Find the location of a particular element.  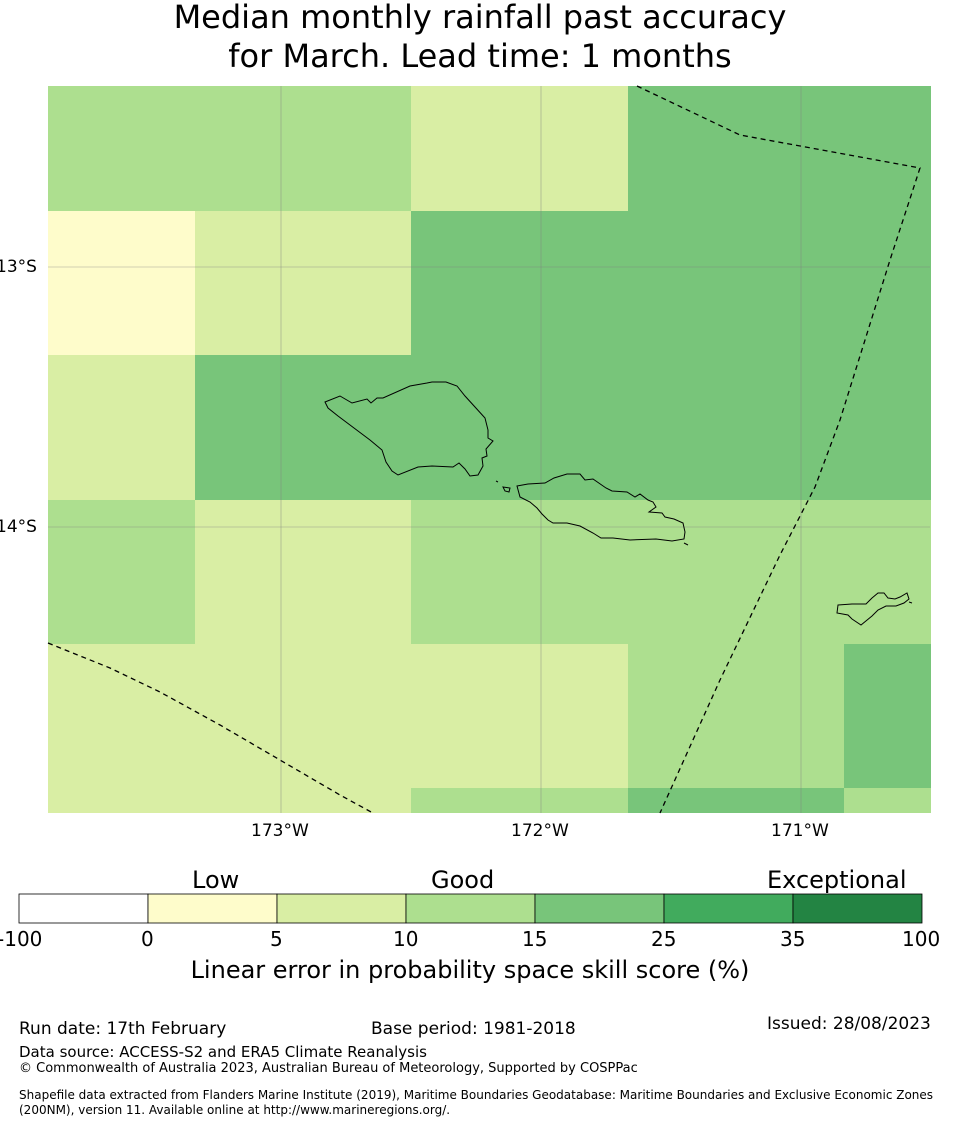

map-title-line-1: Median monthly rainfall past accuracy is located at coordinates (480, 18).